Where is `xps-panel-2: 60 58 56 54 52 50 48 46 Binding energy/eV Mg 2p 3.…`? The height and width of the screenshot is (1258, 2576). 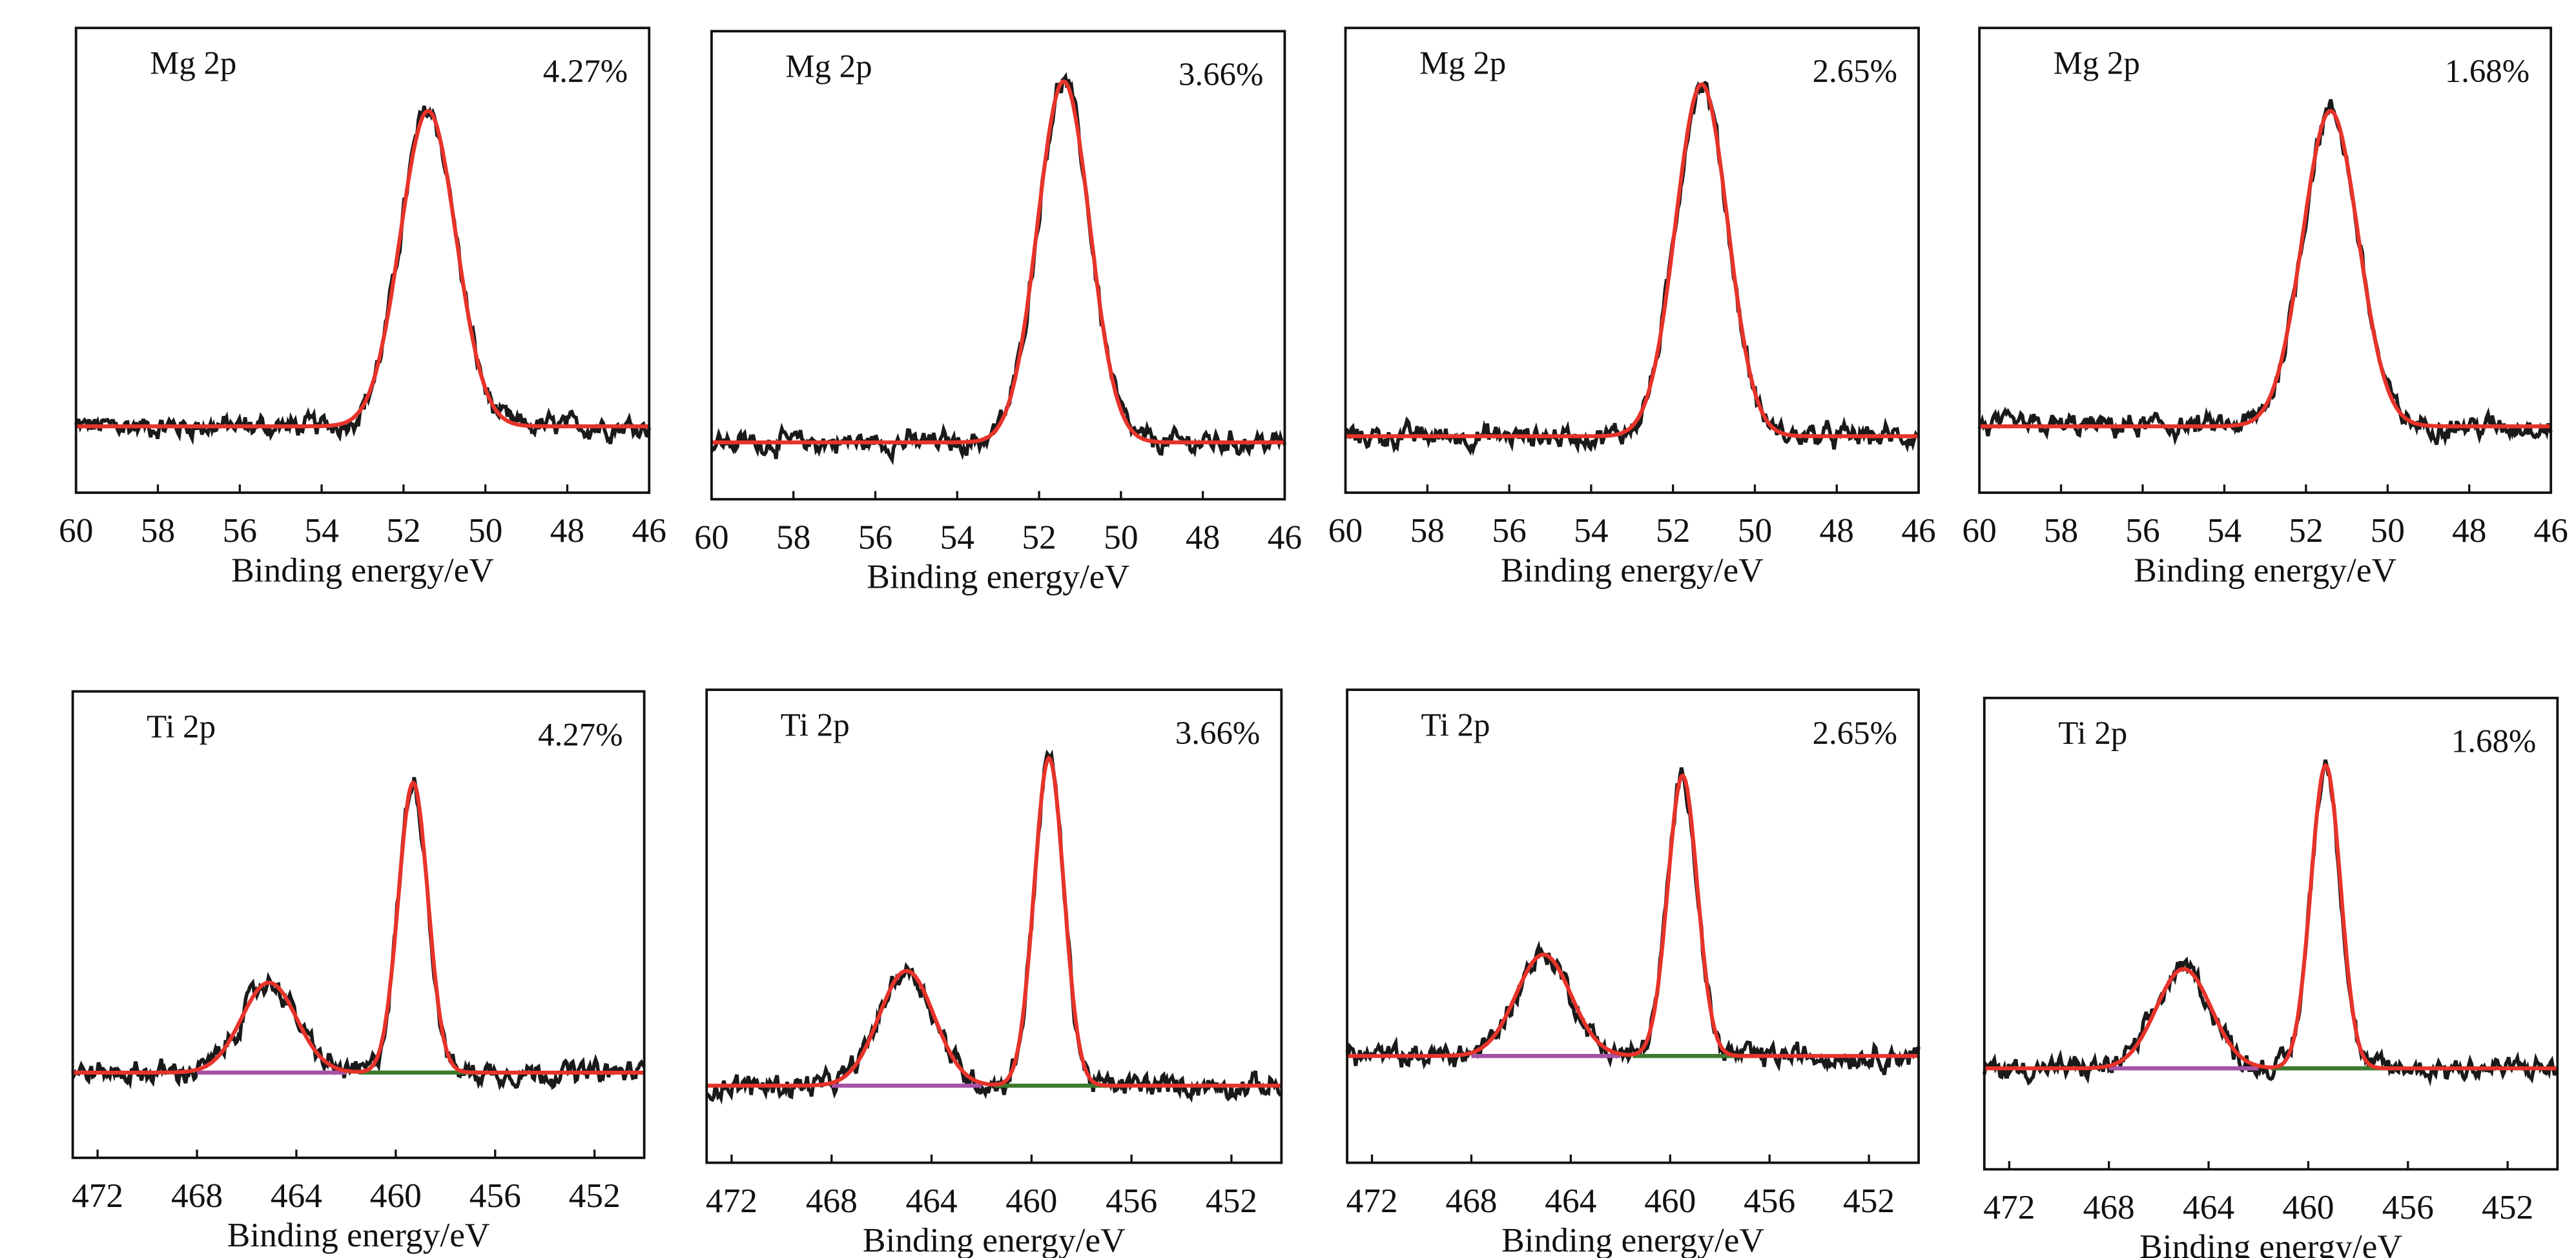 xps-panel-2: 60 58 56 54 52 50 48 46 Binding energy/eV Mg 2p 3.… is located at coordinates (998, 312).